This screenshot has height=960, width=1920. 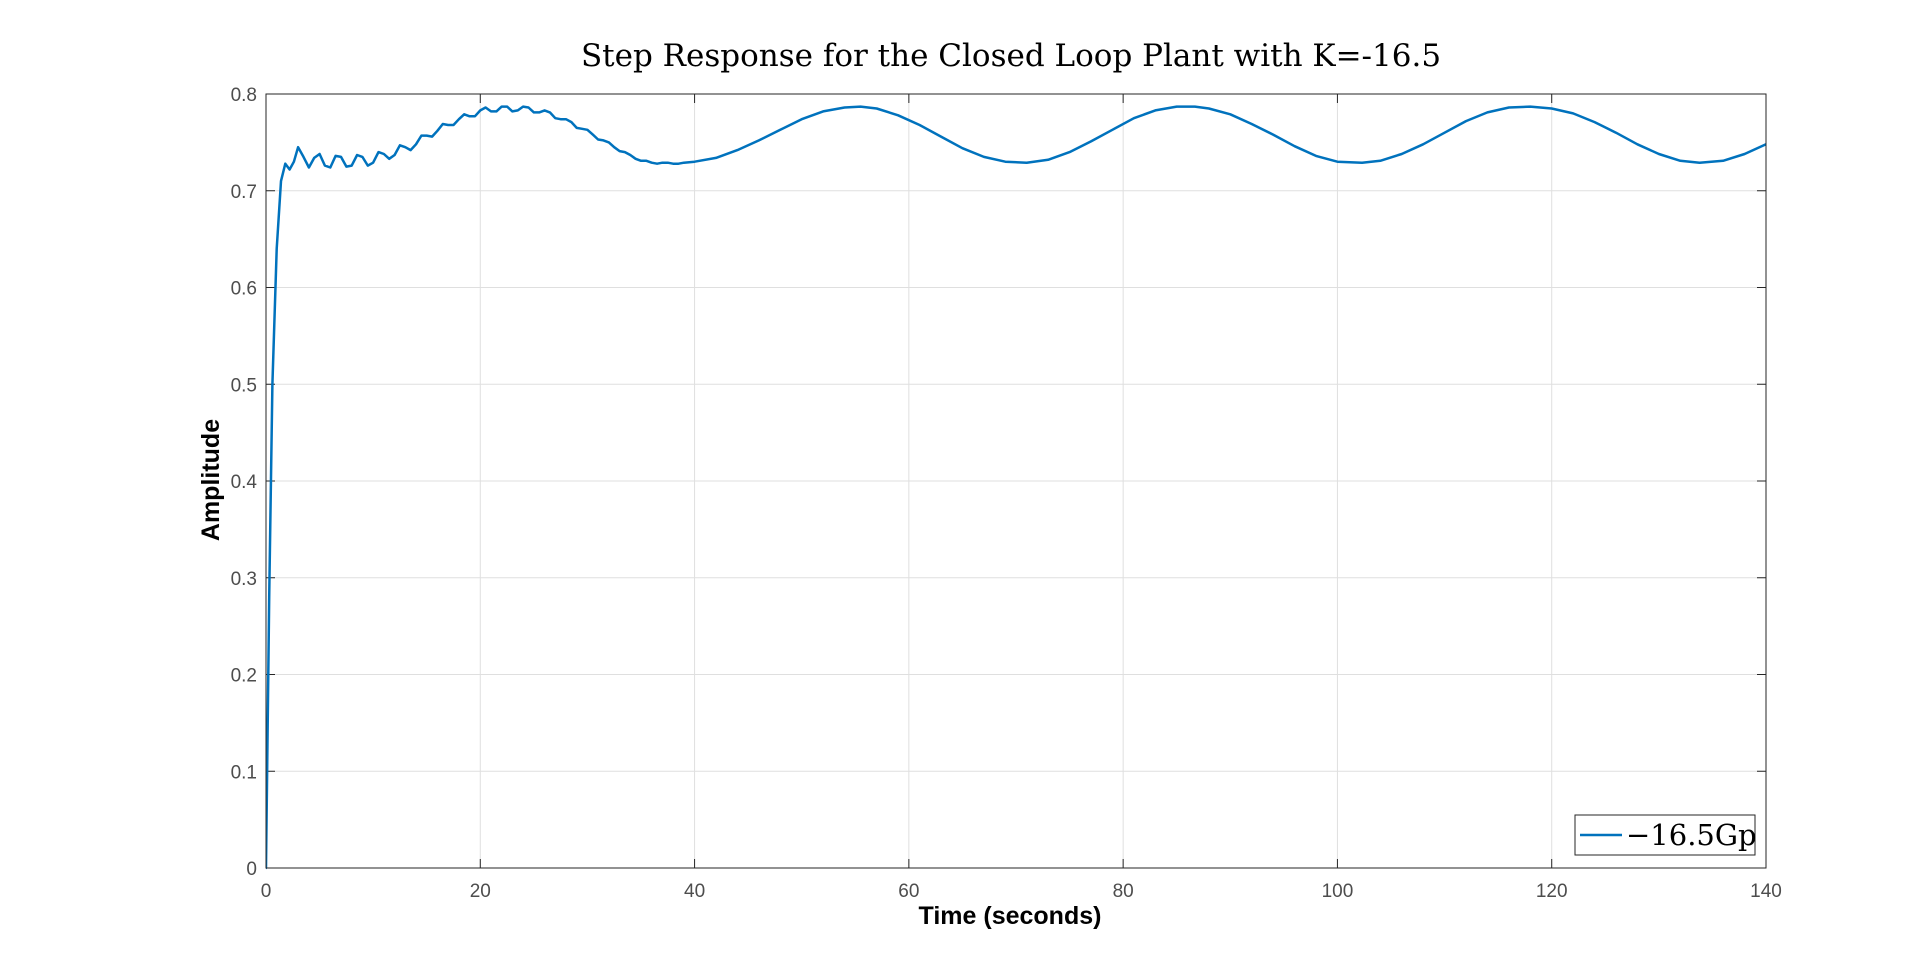 I want to click on y-tick-label: 0.3, so click(x=244, y=579).